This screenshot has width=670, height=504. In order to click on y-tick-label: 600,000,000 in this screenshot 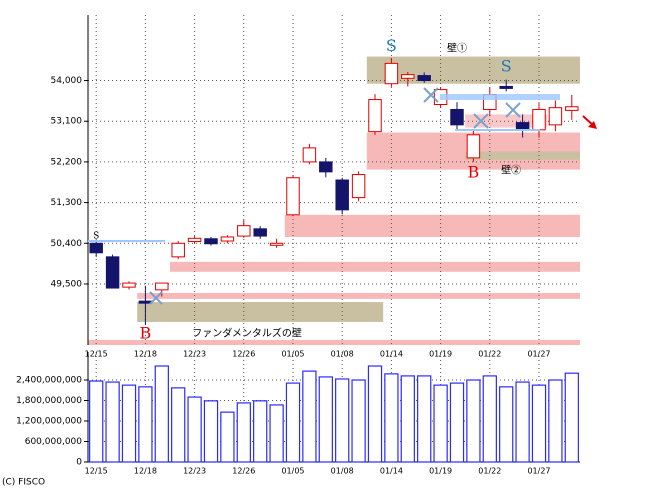, I will do `click(54, 442)`.